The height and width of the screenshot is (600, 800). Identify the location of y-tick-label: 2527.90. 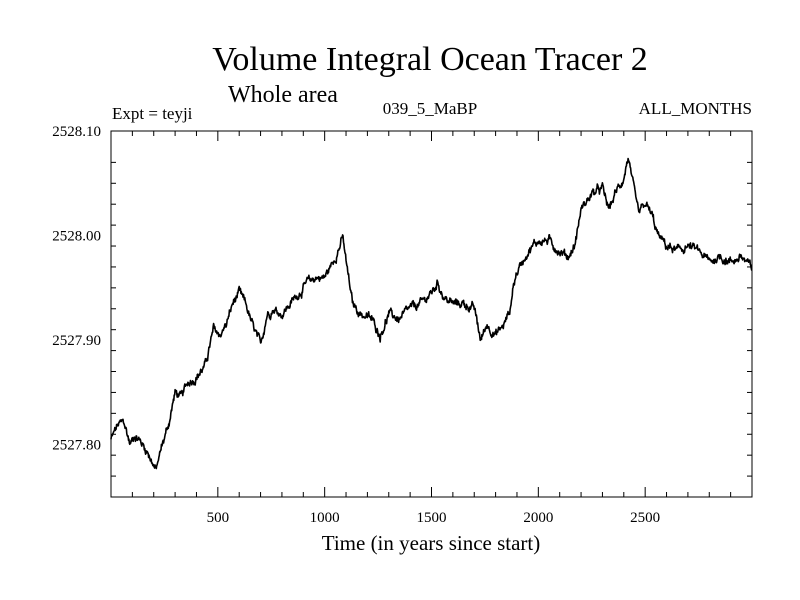
(76, 341).